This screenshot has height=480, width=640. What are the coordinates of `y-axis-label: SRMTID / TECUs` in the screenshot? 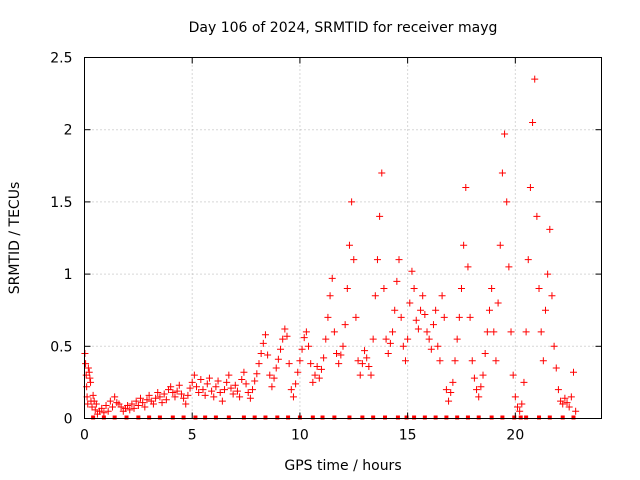 It's located at (15, 238).